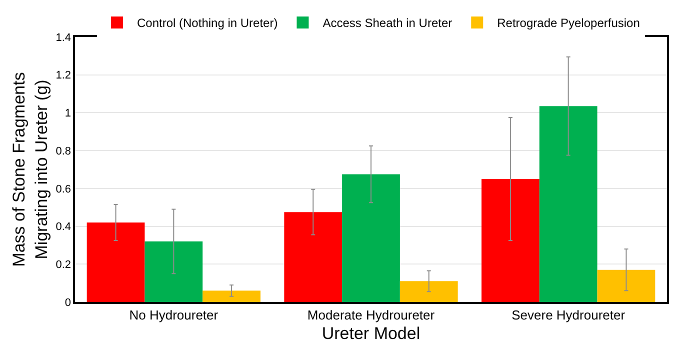 This screenshot has width=677, height=357. Describe the element at coordinates (64, 76) in the screenshot. I see `y-tick-label: 1.2` at that location.